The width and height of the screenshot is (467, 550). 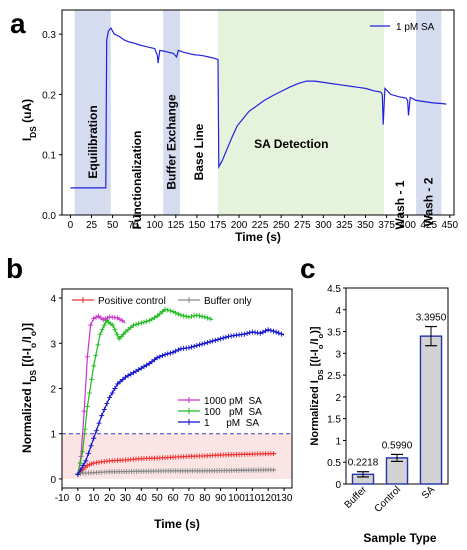 I want to click on y-tick-label: 1.5, so click(x=334, y=420).